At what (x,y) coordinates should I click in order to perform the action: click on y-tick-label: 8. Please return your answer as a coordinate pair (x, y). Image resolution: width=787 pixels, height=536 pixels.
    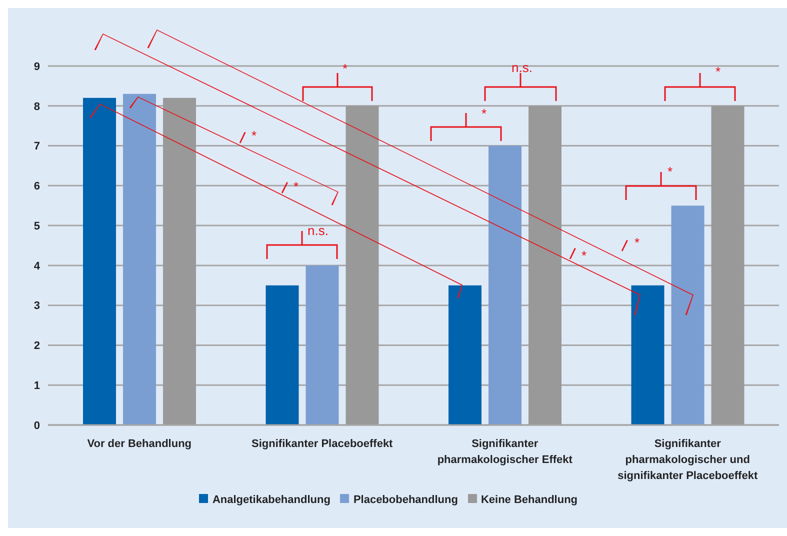
    Looking at the image, I should click on (37, 106).